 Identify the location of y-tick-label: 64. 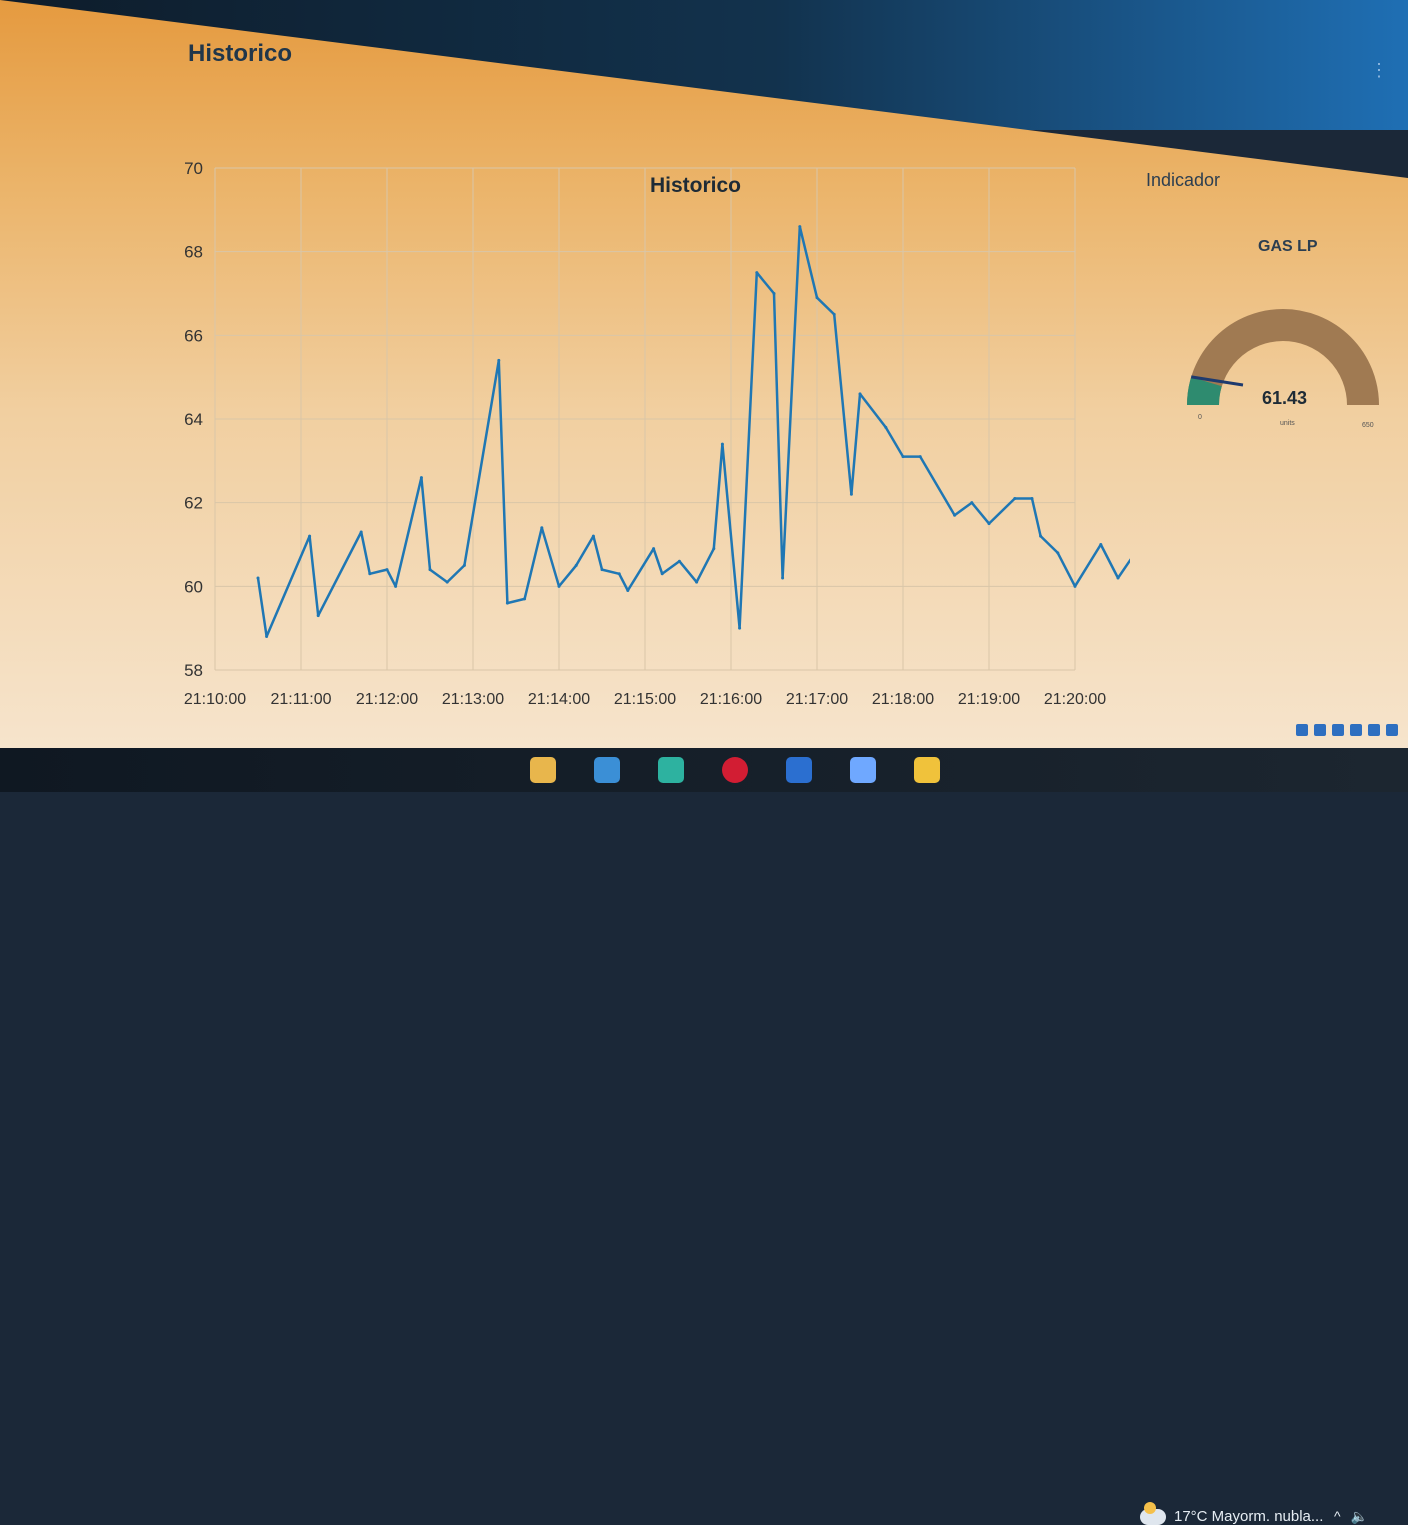
(193, 419).